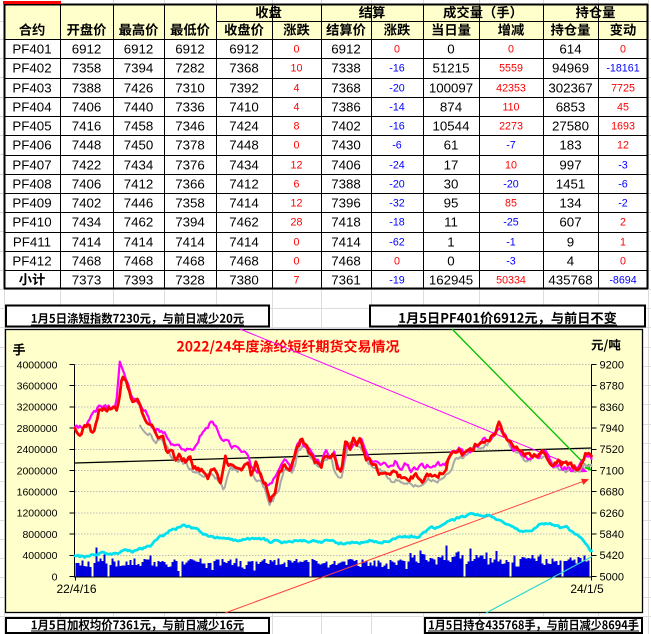 The width and height of the screenshot is (651, 634). I want to click on svg-text: PF409, so click(31, 202).